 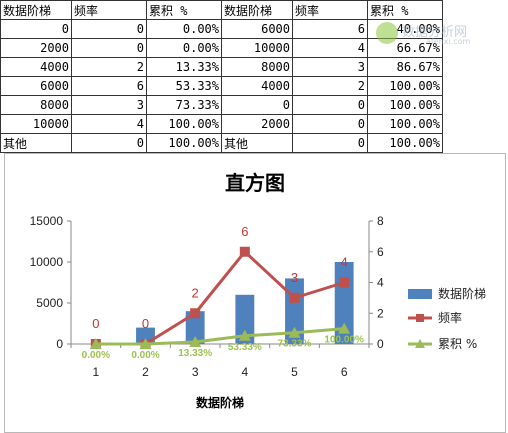 What do you see at coordinates (49, 303) in the screenshot?
I see `y-left-tick-label: 5000` at bounding box center [49, 303].